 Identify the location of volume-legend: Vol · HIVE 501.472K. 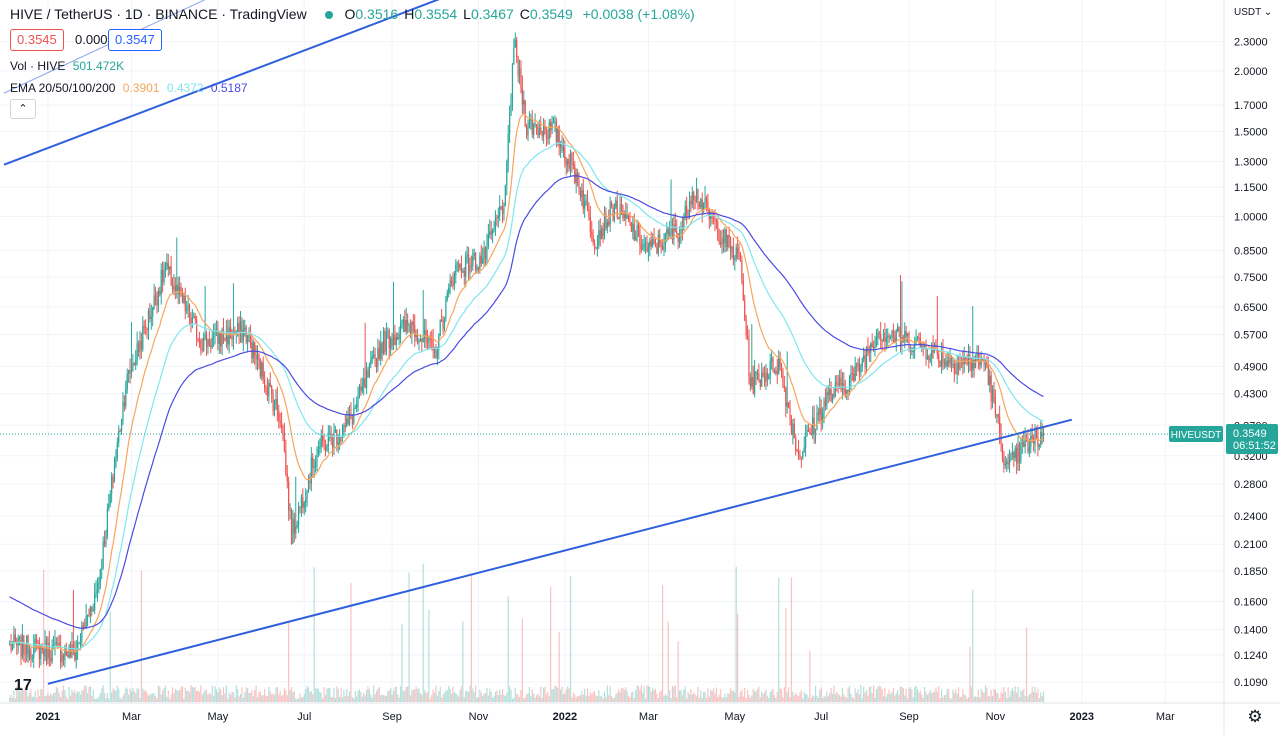
(67, 66).